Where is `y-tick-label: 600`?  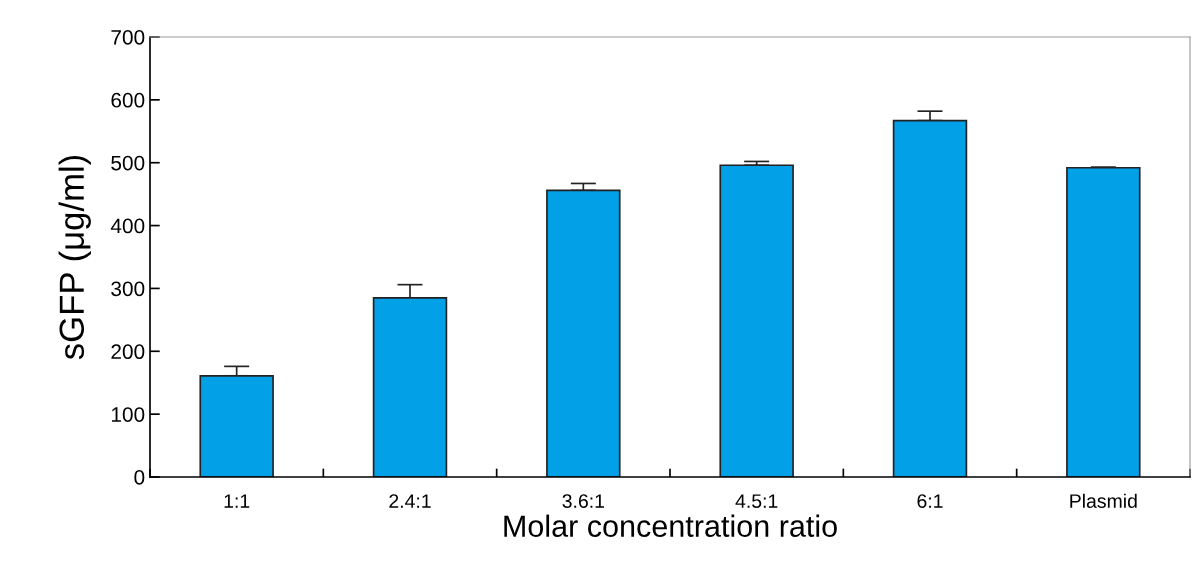
y-tick-label: 600 is located at coordinates (128, 100).